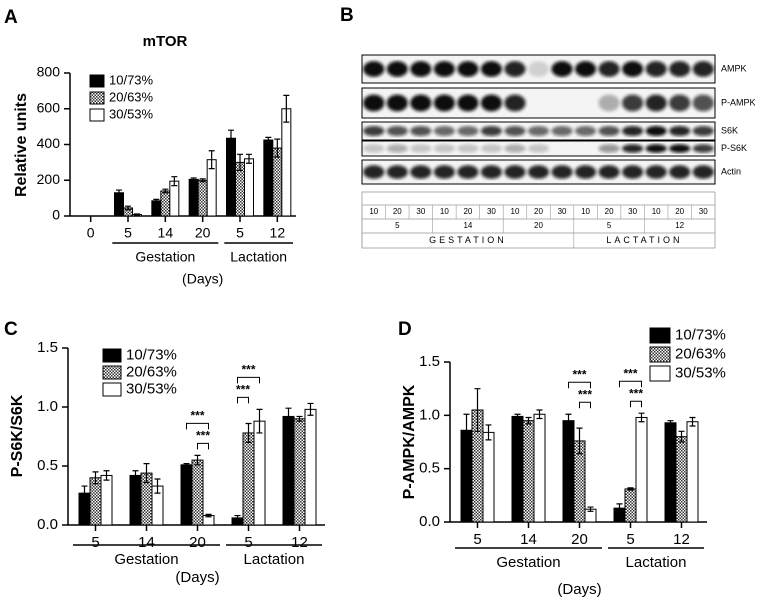 This screenshot has width=766, height=603. I want to click on y-tick-label: 0, so click(56, 215).